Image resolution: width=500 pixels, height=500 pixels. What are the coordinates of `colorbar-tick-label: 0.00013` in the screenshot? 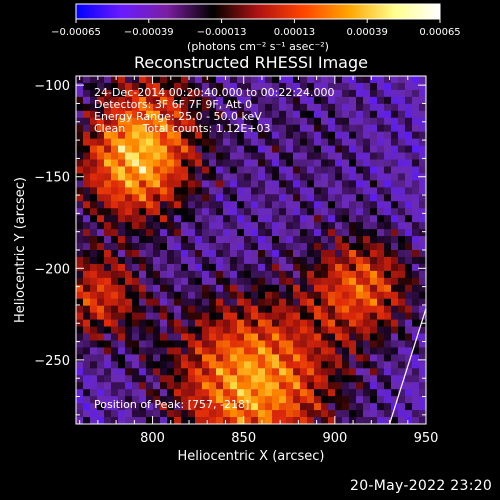 It's located at (294, 32).